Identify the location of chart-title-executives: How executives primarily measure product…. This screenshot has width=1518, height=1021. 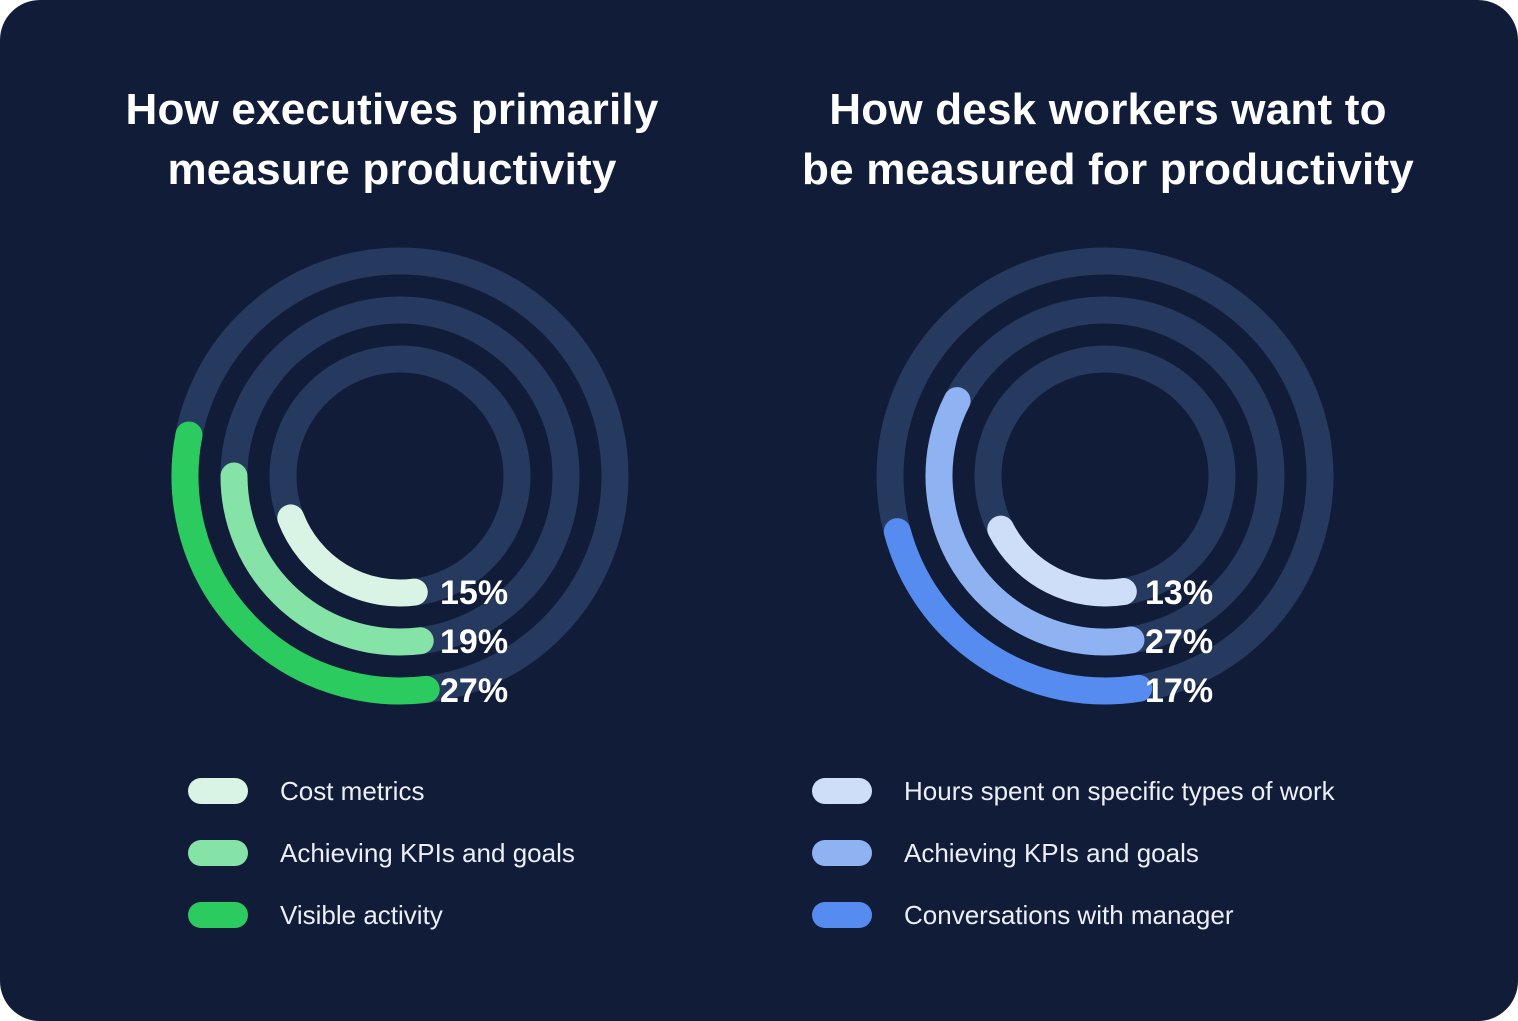
(392, 140).